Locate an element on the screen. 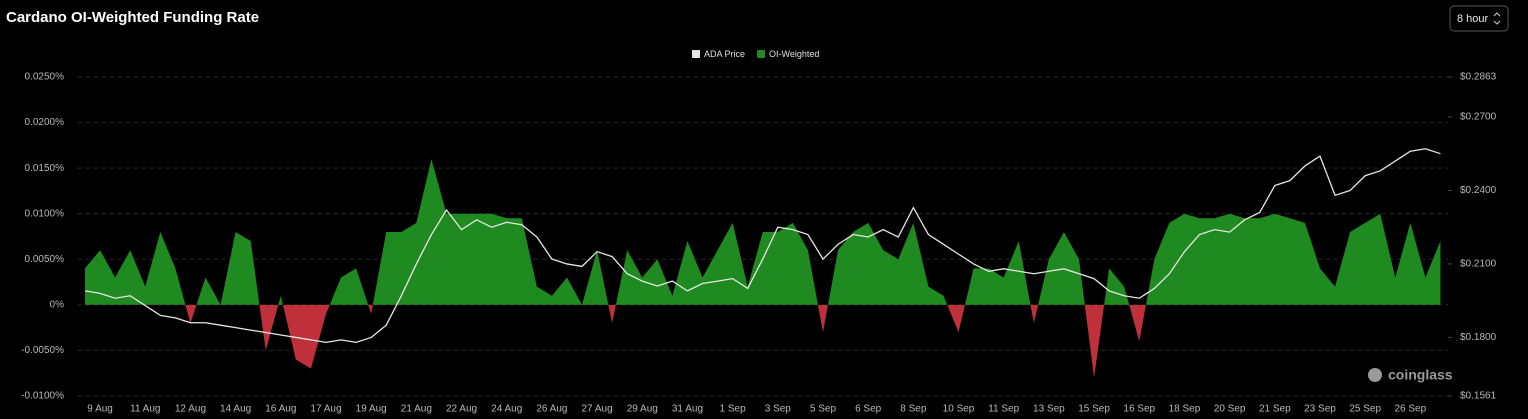 The image size is (1528, 419). x-tick-label: 15 Sep is located at coordinates (1094, 409).